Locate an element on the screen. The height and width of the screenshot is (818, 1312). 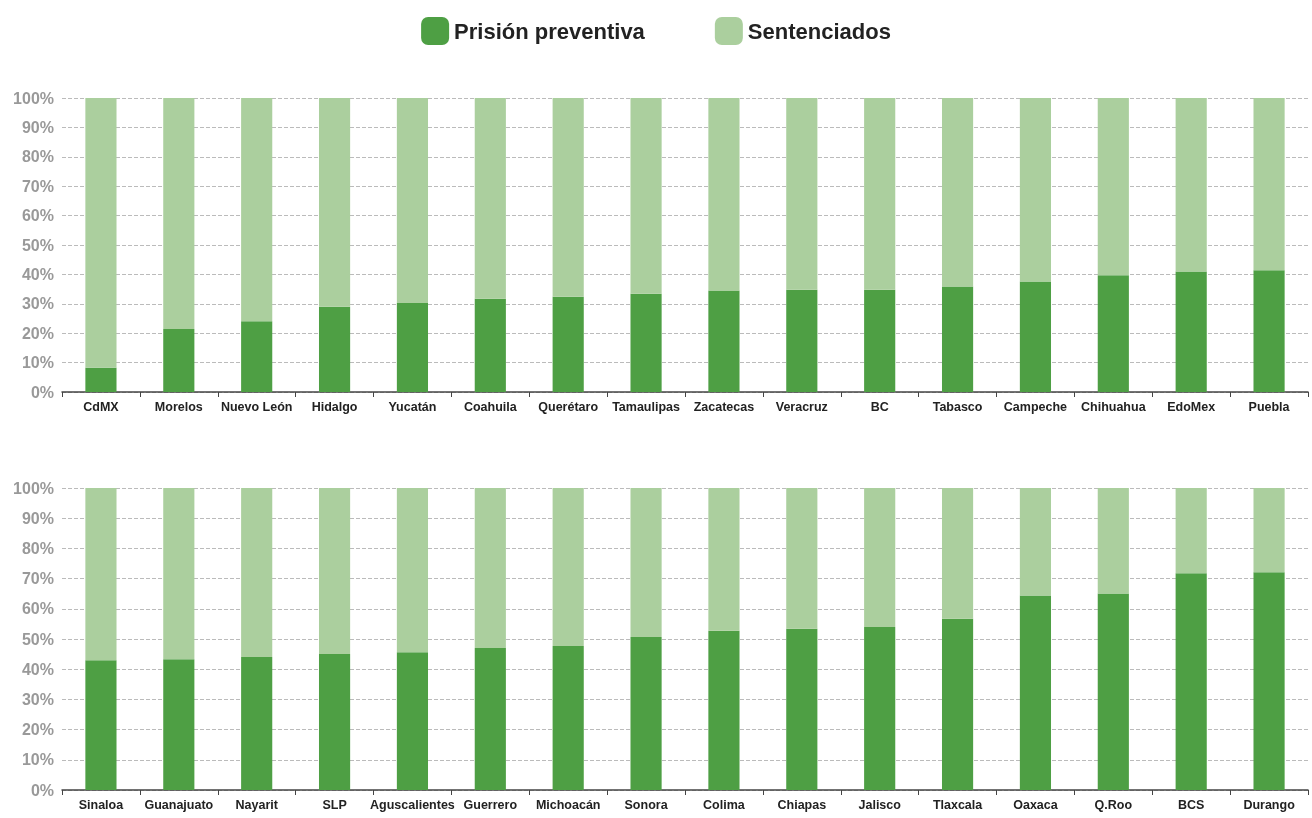
x-tick-label: Chihuahua is located at coordinates (1114, 406).